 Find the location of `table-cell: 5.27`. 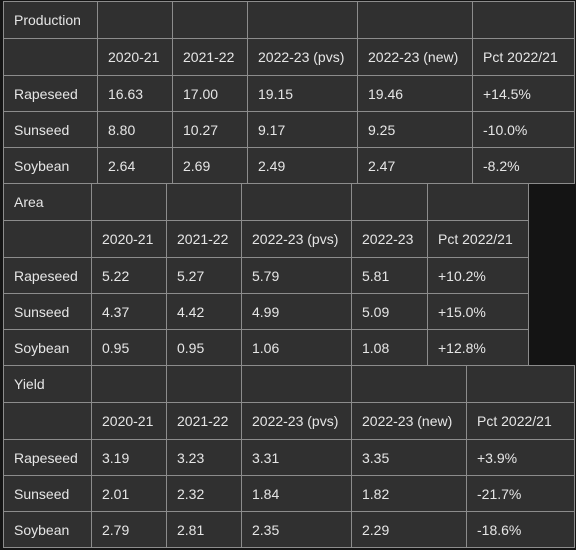

table-cell: 5.27 is located at coordinates (204, 275).